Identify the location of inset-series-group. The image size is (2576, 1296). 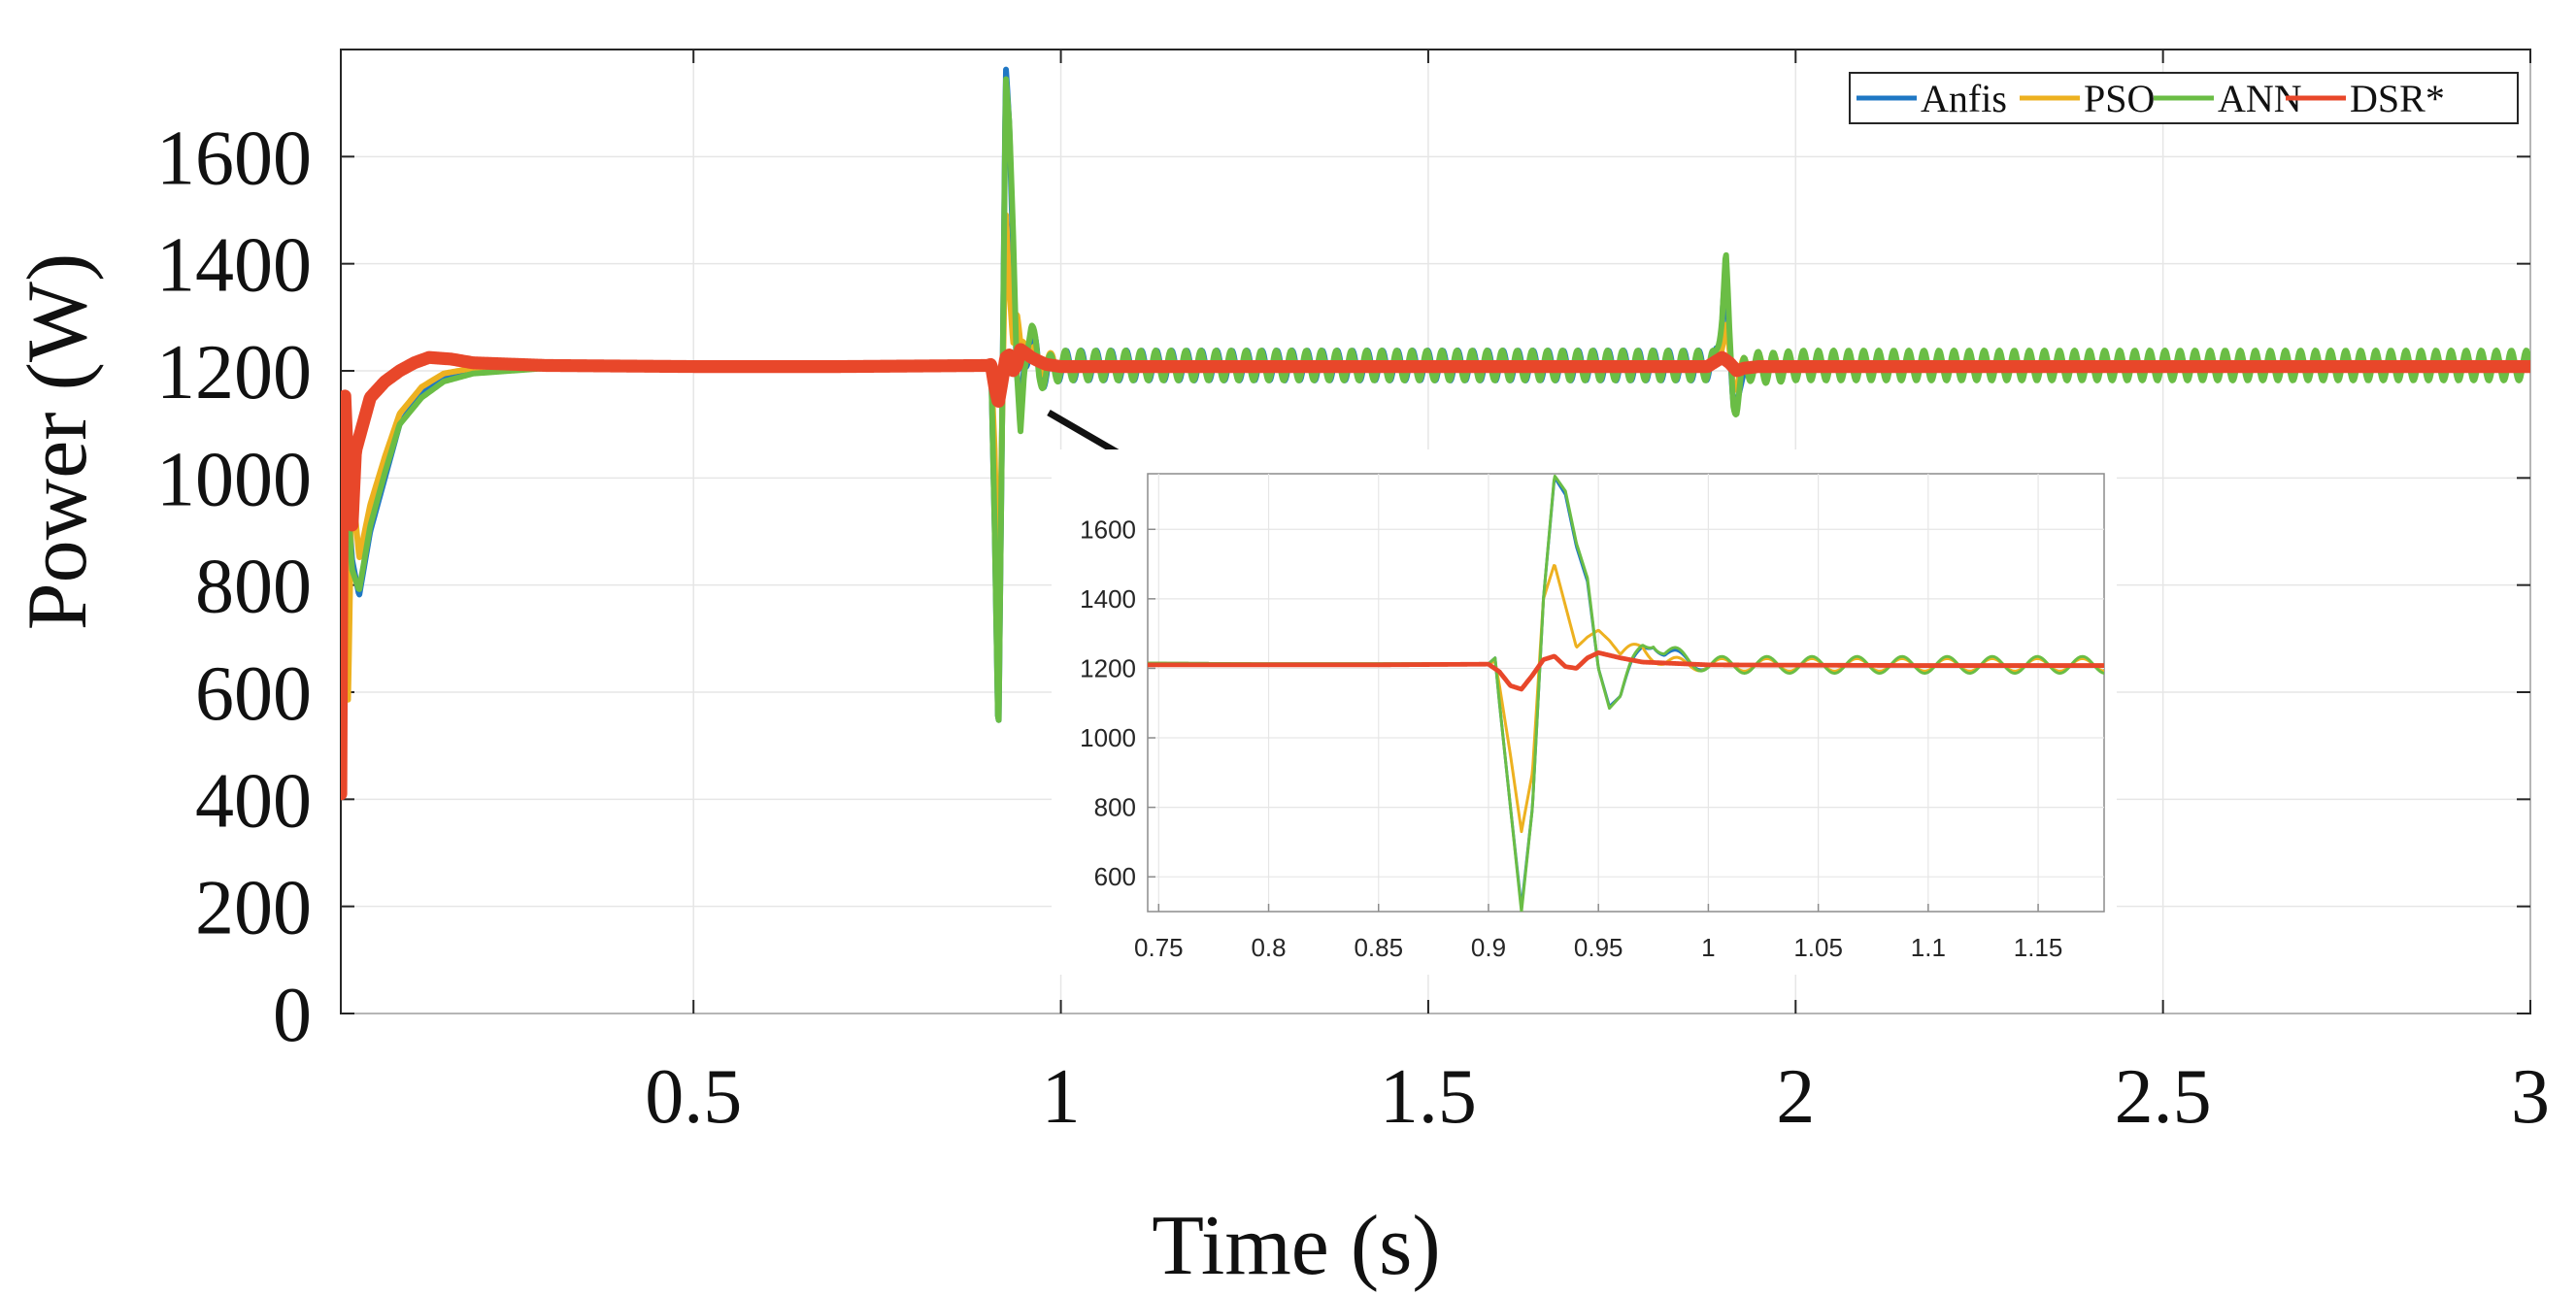
(1626, 693).